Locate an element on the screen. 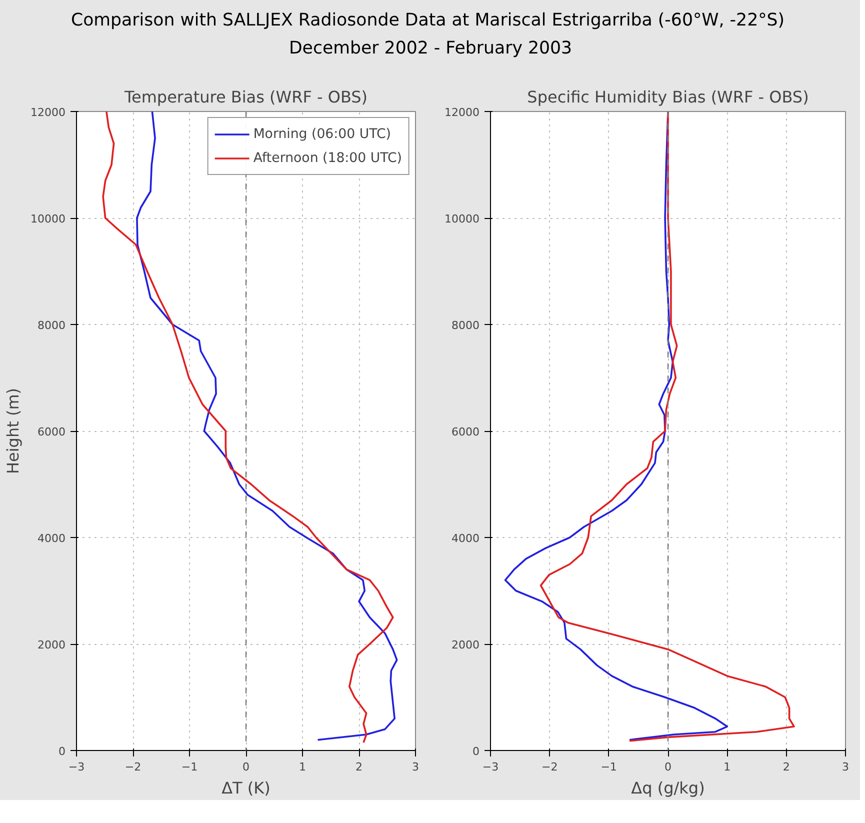 The width and height of the screenshot is (865, 823). text: December 2002 - February 2003 is located at coordinates (430, 48).